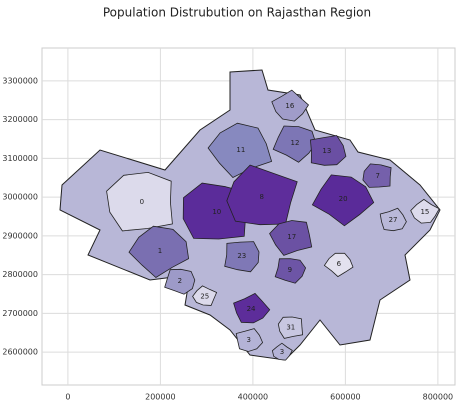 The height and width of the screenshot is (405, 474). What do you see at coordinates (160, 397) in the screenshot?
I see `x-tick-label: 200000` at bounding box center [160, 397].